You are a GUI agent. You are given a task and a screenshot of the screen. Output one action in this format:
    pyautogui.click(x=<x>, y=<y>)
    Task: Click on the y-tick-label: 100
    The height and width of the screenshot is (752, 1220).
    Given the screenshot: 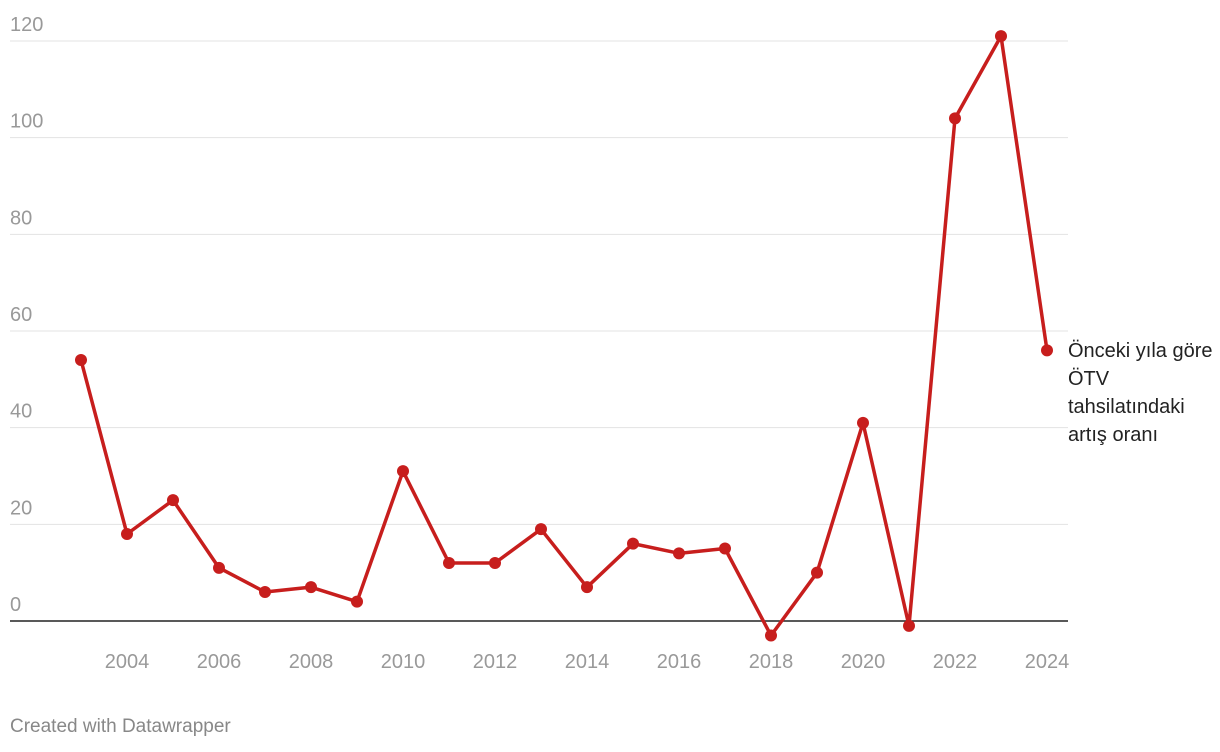 What is the action you would take?
    pyautogui.click(x=26, y=122)
    